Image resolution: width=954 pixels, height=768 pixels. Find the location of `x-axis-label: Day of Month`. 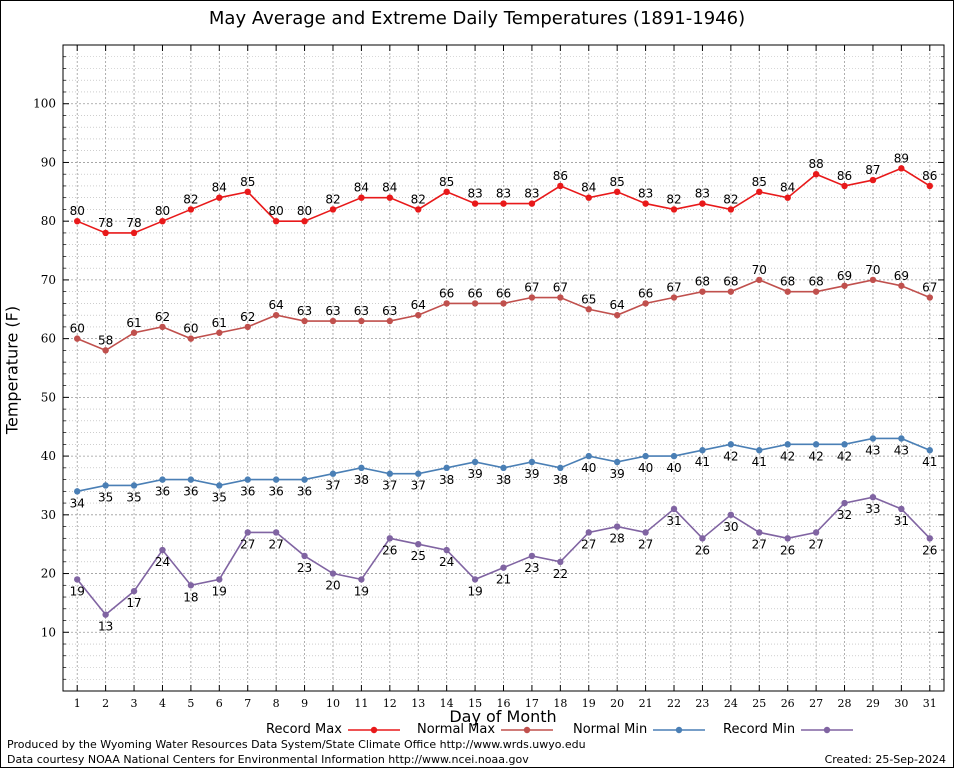

x-axis-label: Day of Month is located at coordinates (503, 716).